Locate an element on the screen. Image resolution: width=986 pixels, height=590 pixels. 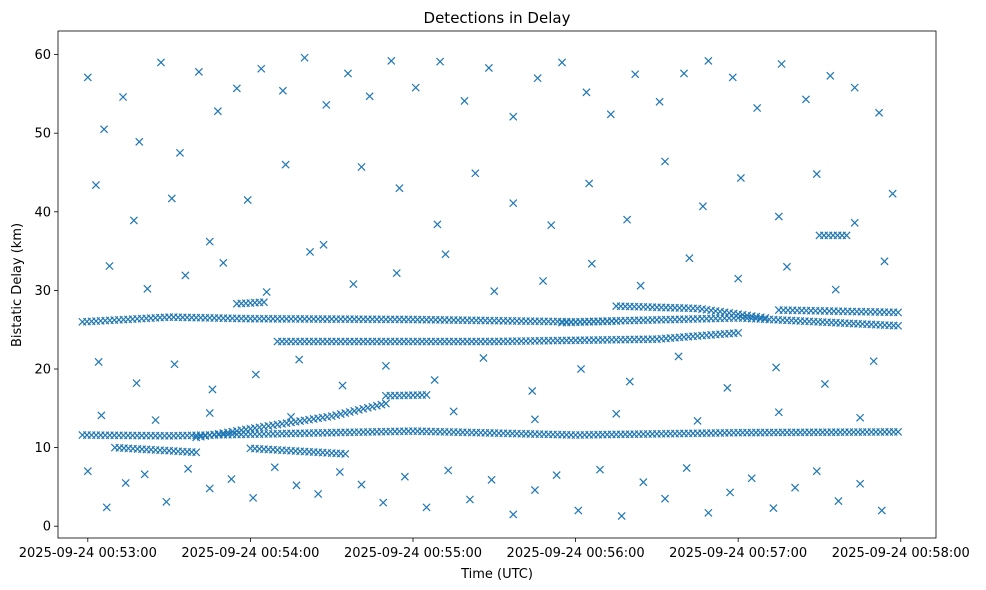
y-tick-label: 20 is located at coordinates (42, 370).